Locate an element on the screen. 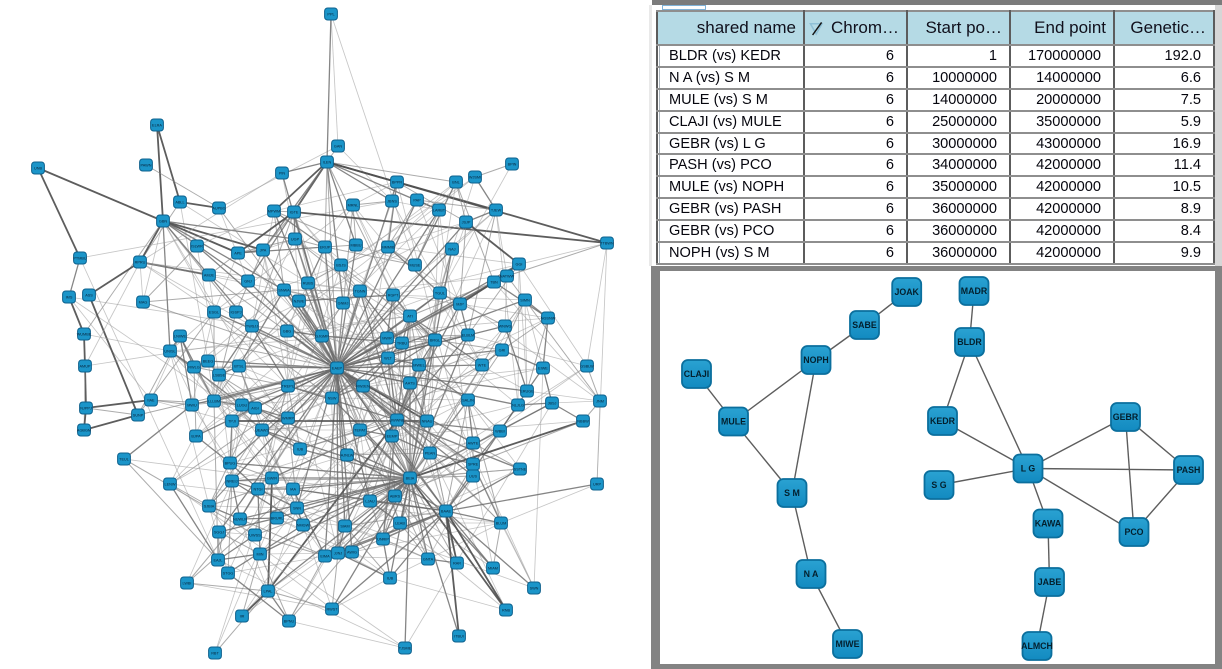  svg-text: LWBI is located at coordinates (186, 583).